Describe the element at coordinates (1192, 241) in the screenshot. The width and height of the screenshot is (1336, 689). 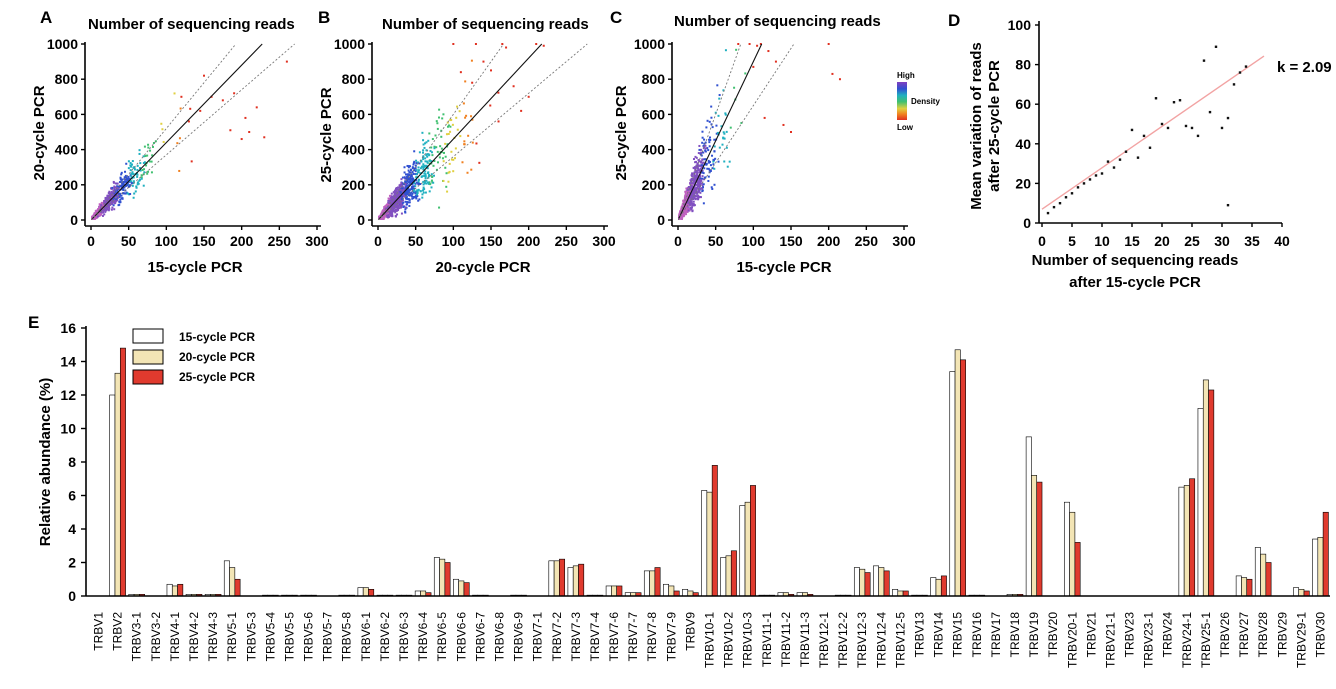
I see `x-tick-label: 25` at that location.